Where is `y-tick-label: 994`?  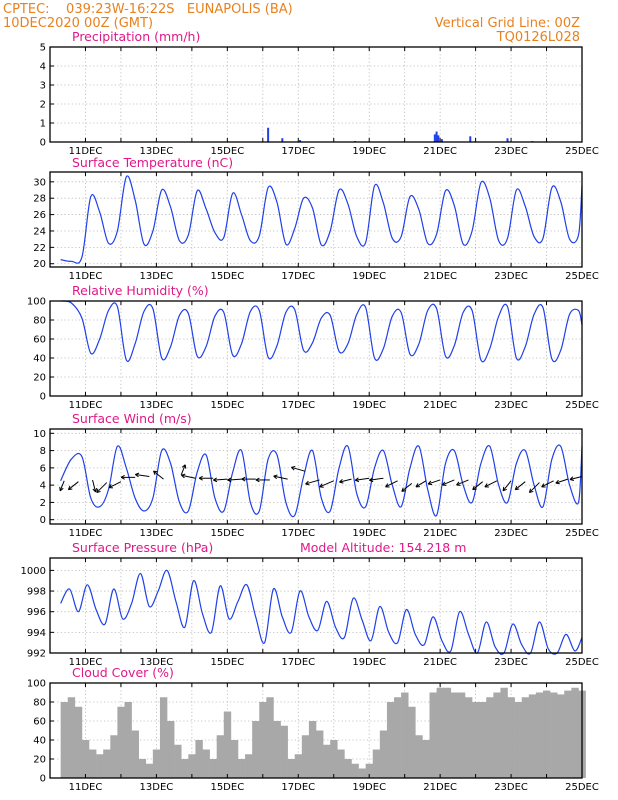 y-tick-label: 994 is located at coordinates (36, 633).